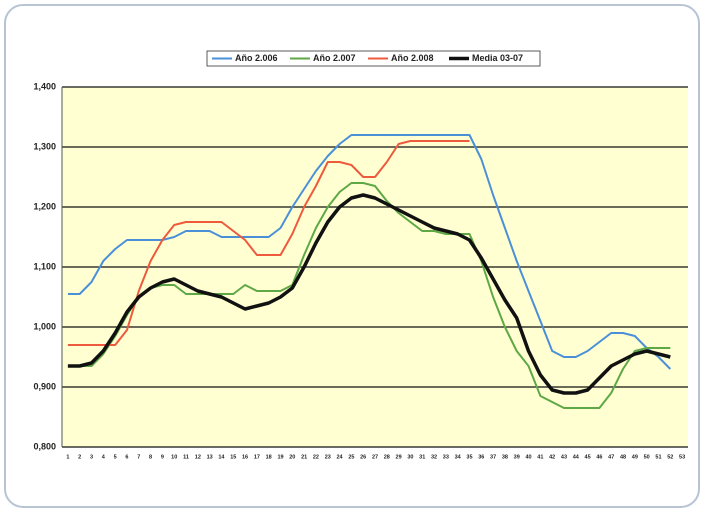 The image size is (706, 519). I want to click on x-tick-label: 38, so click(505, 457).